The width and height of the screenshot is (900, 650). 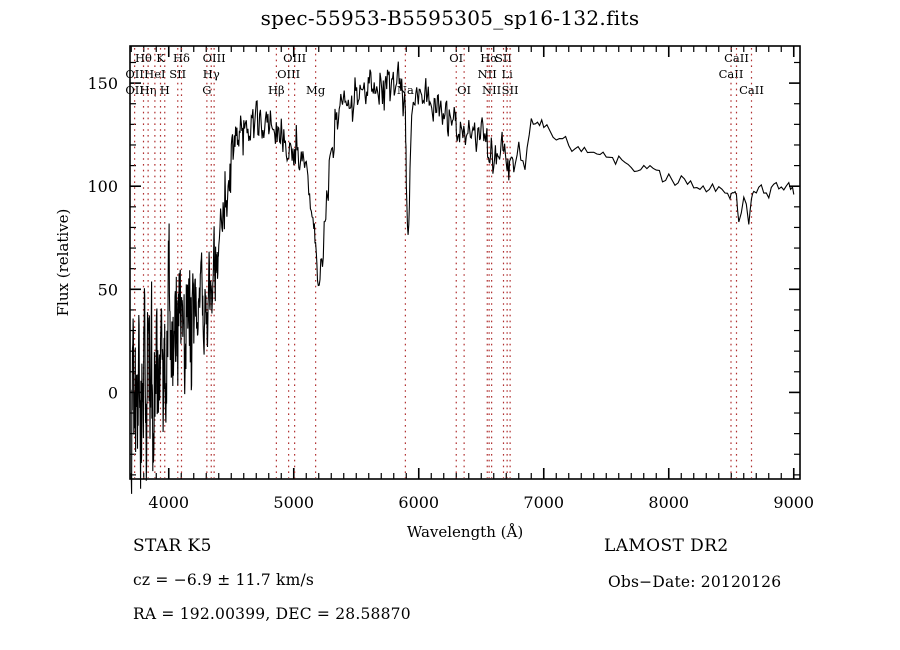 I want to click on y-tick-label: 50, so click(x=108, y=289).